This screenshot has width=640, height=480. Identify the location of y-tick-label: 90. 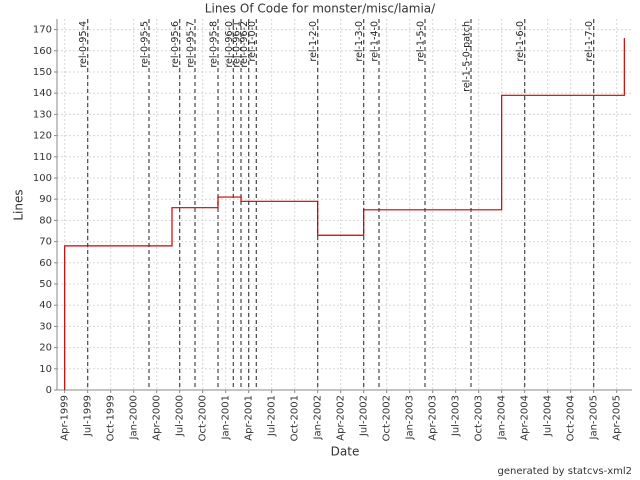
(45, 199).